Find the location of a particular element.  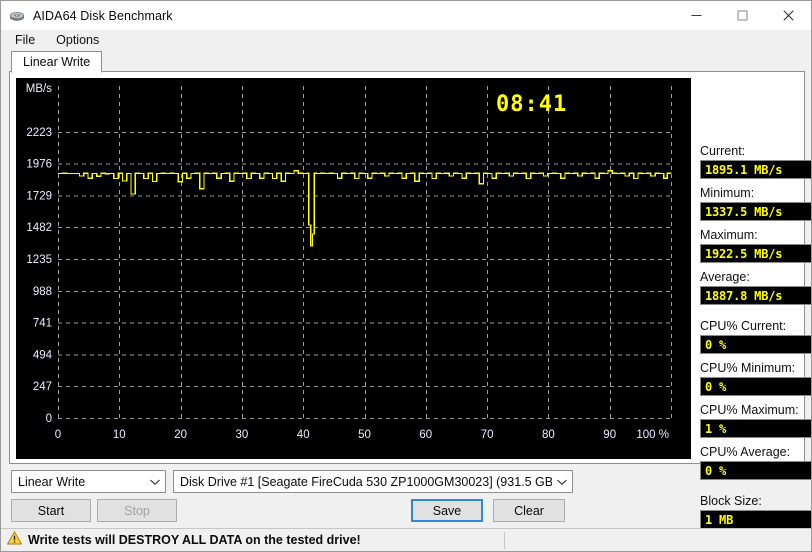

stat-maximum: Maximum: 1922.5 MB/s is located at coordinates (755, 245).